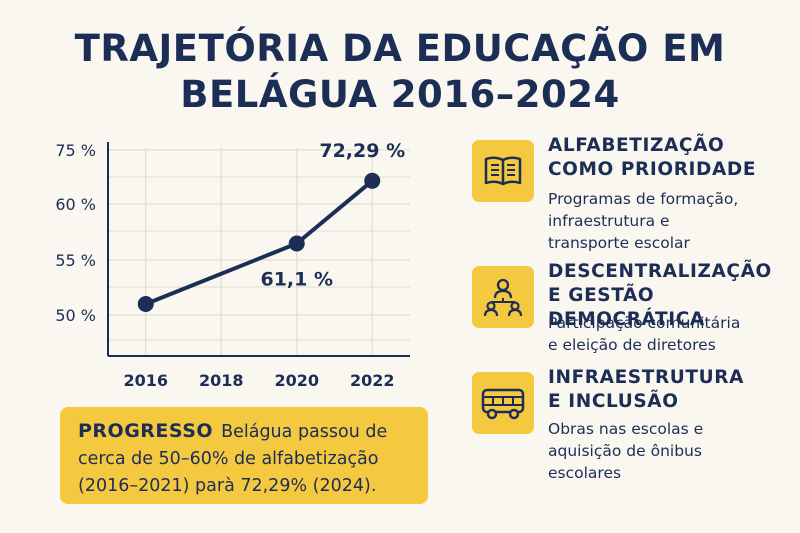  What do you see at coordinates (146, 431) in the screenshot?
I see `progress-label: PROGRESSO` at bounding box center [146, 431].